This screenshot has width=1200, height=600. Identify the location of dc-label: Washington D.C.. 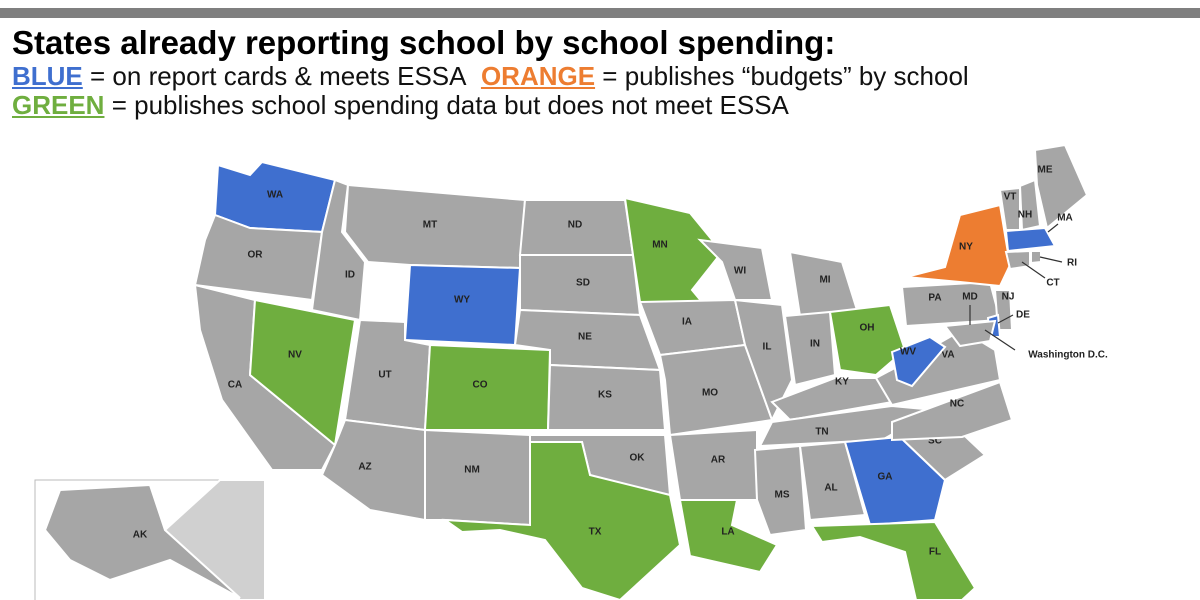
(1068, 355).